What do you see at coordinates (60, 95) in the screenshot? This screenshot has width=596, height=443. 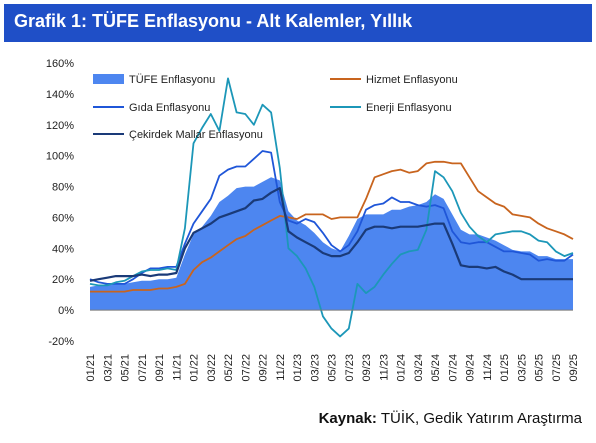 I see `y-tick-label: 140%` at bounding box center [60, 95].